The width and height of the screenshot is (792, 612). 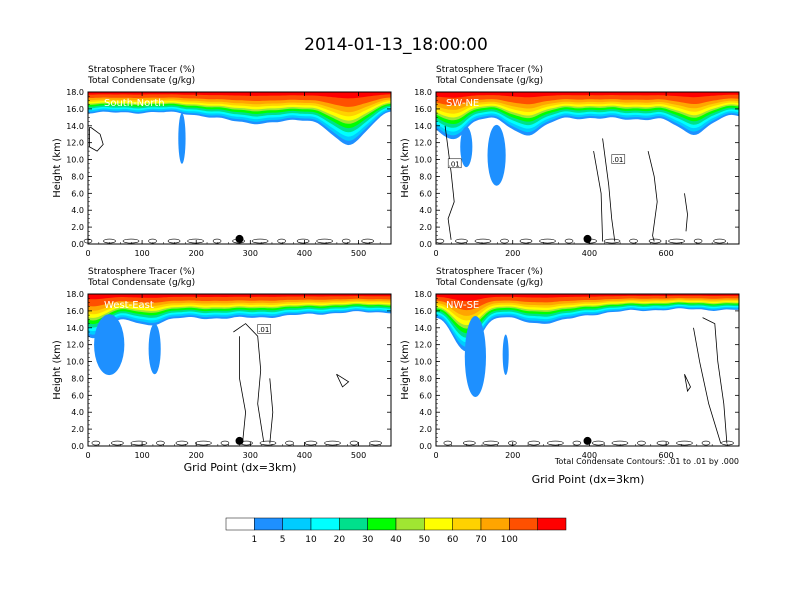 What do you see at coordinates (425, 540) in the screenshot?
I see `colorbar-label: 50` at bounding box center [425, 540].